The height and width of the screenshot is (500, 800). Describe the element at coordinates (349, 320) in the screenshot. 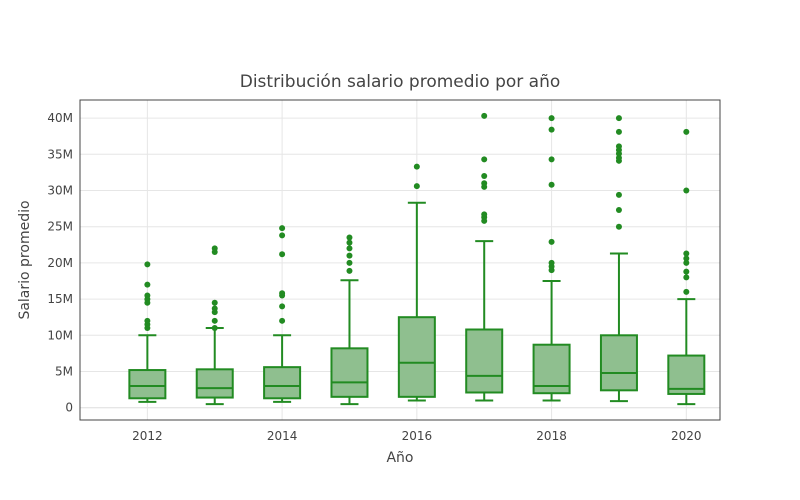

I see `box-2015` at that location.